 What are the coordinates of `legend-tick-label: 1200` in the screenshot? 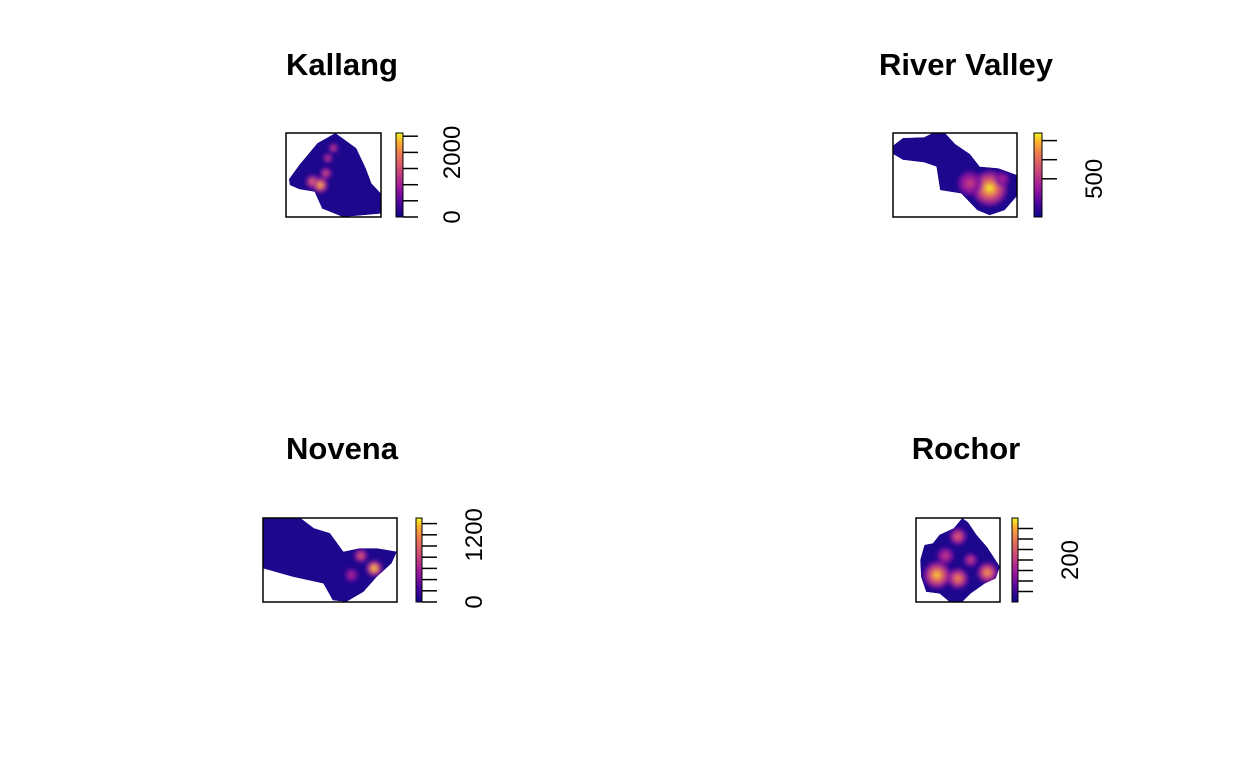 It's located at (474, 534).